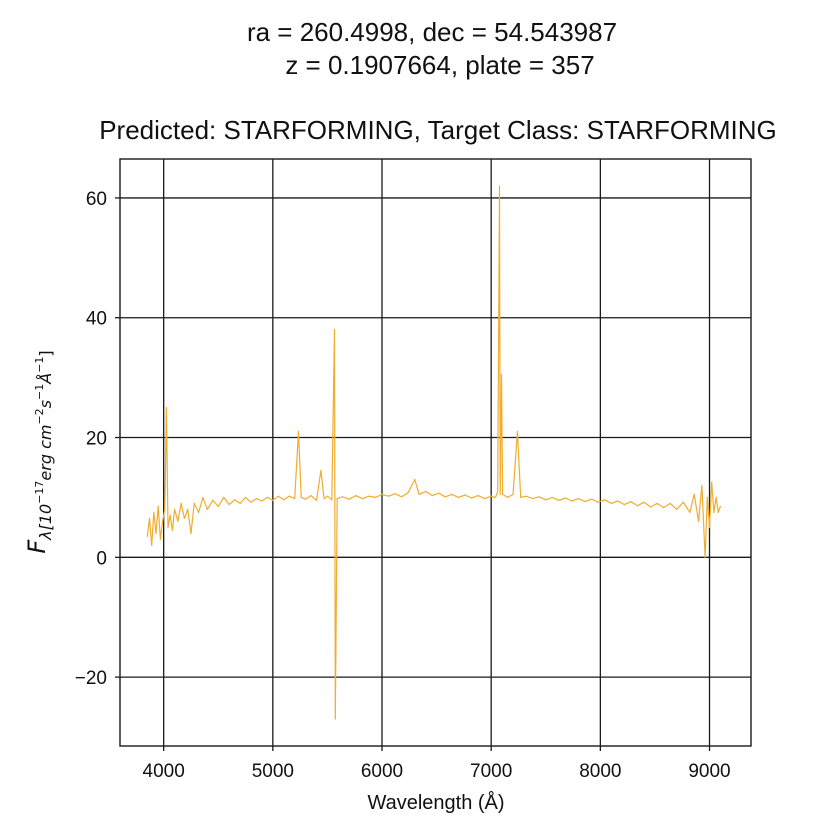 The height and width of the screenshot is (840, 840). I want to click on svg-text: Fλ[10−17erg cm−2s−1Å−1], so click(39, 451).